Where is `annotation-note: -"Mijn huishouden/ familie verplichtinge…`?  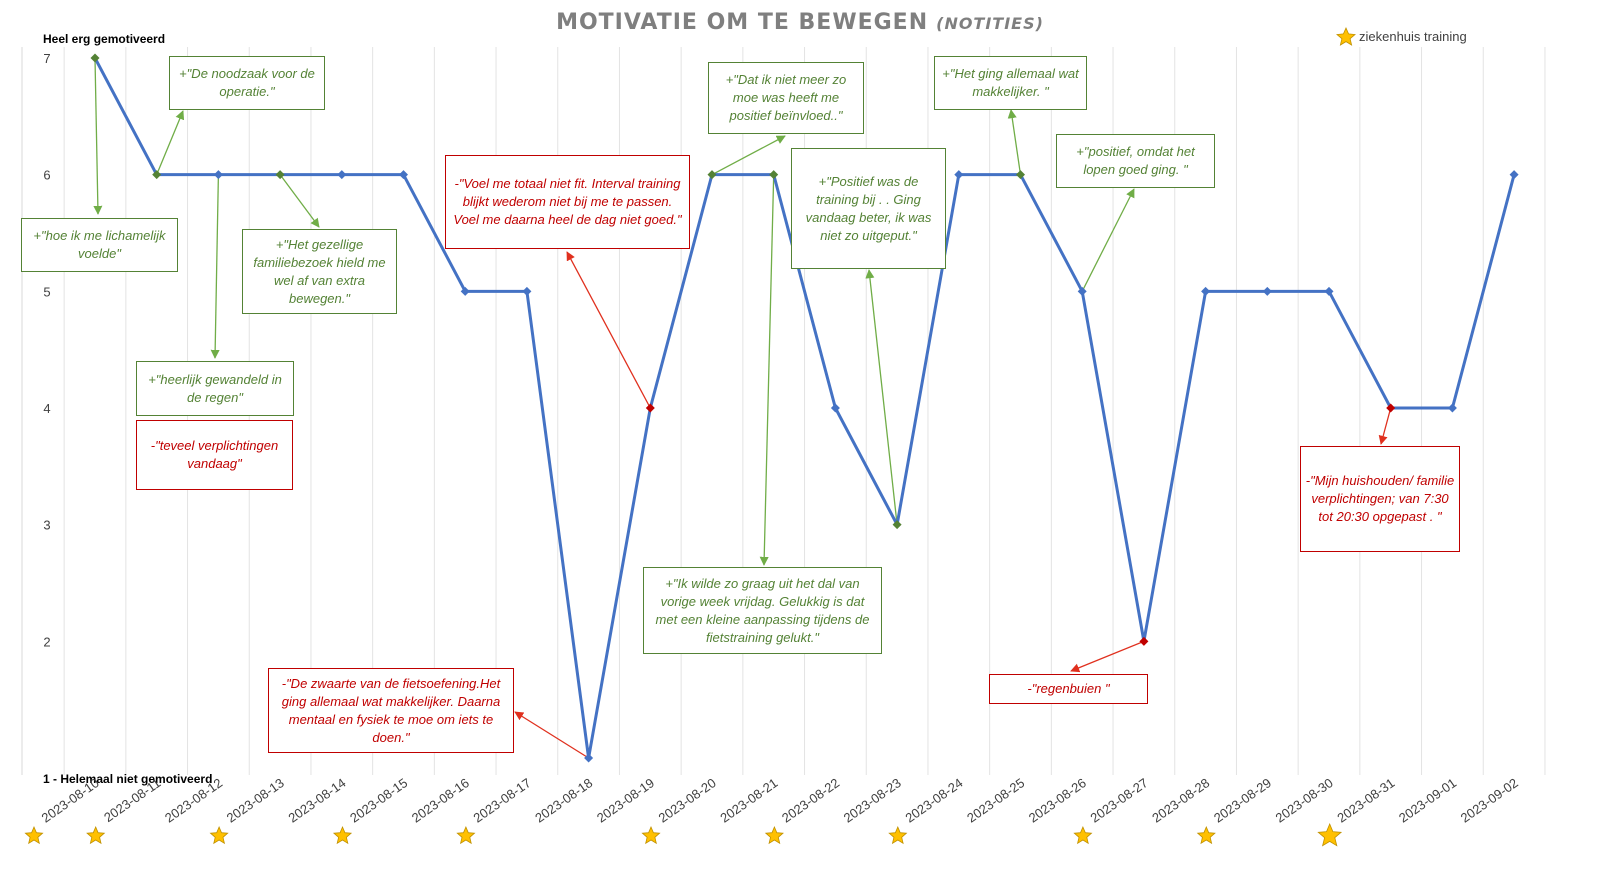
annotation-note: -"Mijn huishouden/ familie verplichtinge… is located at coordinates (1380, 499).